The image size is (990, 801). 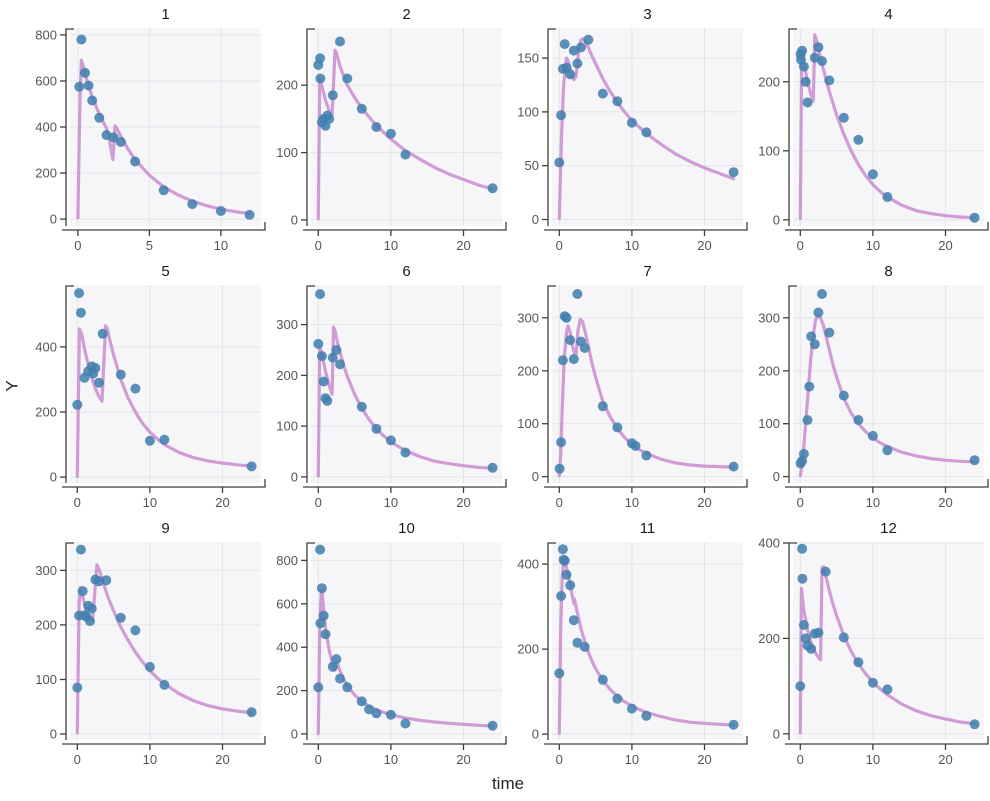 I want to click on facet-panel-5: 5 0 200 400 0 10 20, so click(x=146, y=385).